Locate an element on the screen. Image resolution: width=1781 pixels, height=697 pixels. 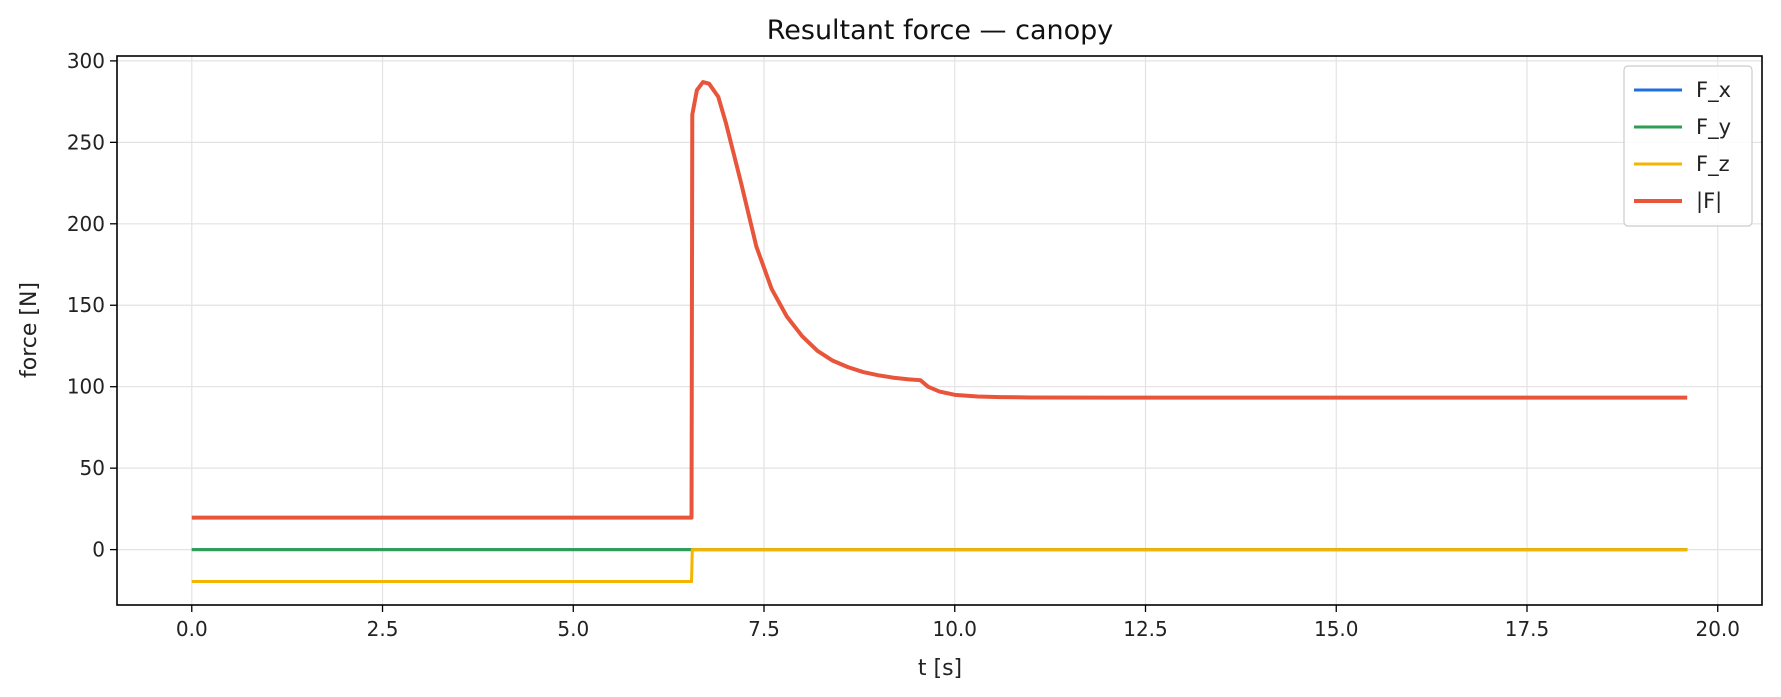
chart-title: Resultant force — canopy is located at coordinates (940, 30).